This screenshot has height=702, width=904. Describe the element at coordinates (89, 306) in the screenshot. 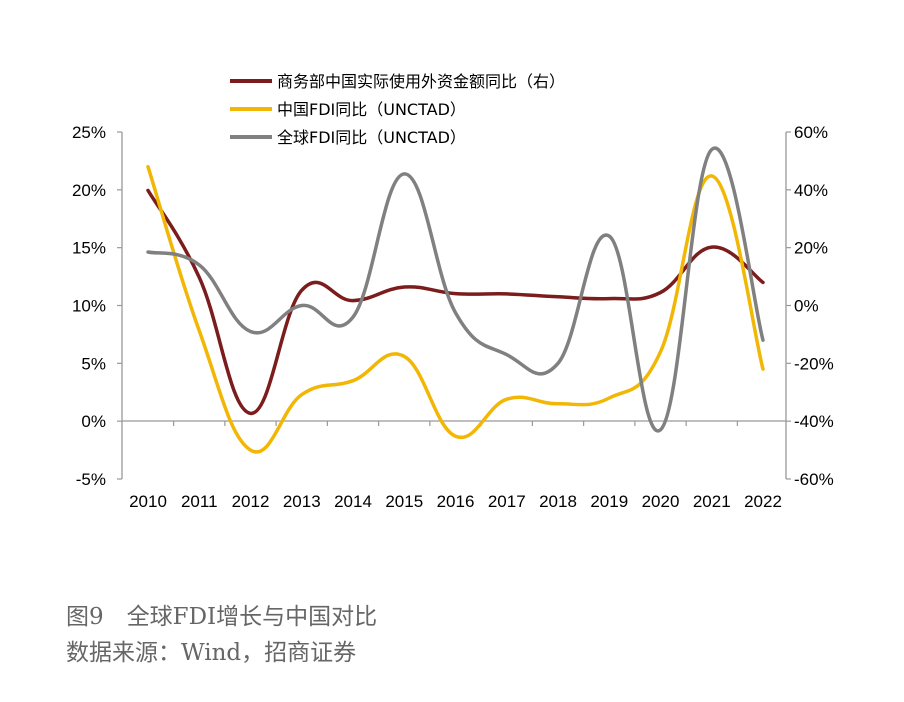

I see `left-y-tick-label: 10%` at that location.